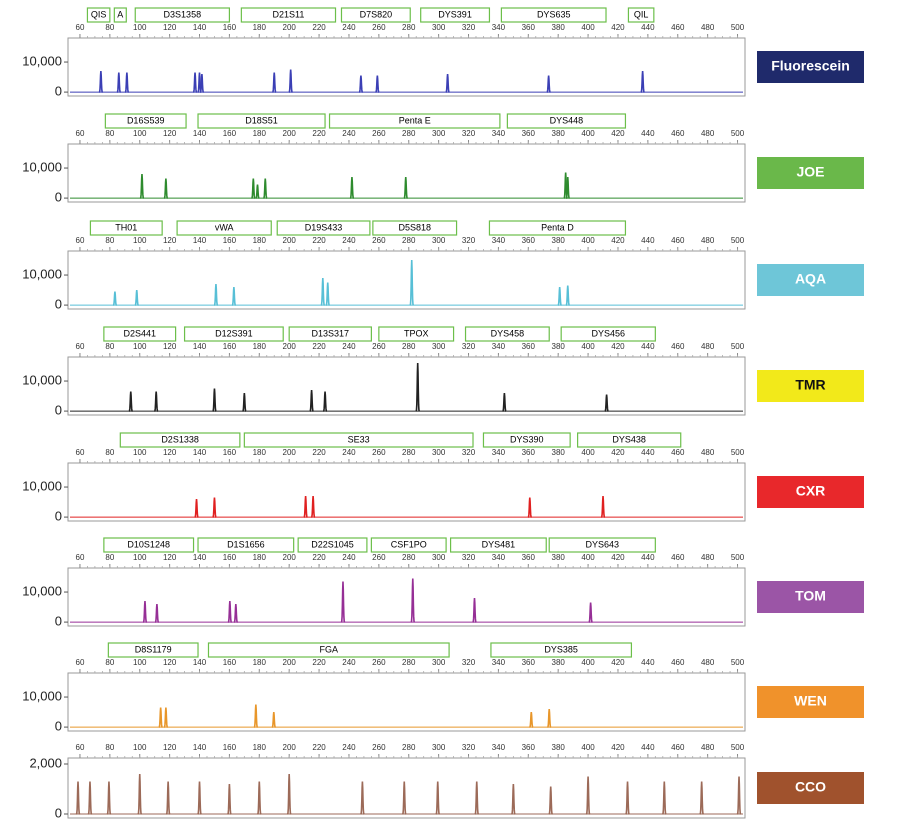 This screenshot has width=900, height=833. I want to click on dye-label: CXR, so click(811, 491).